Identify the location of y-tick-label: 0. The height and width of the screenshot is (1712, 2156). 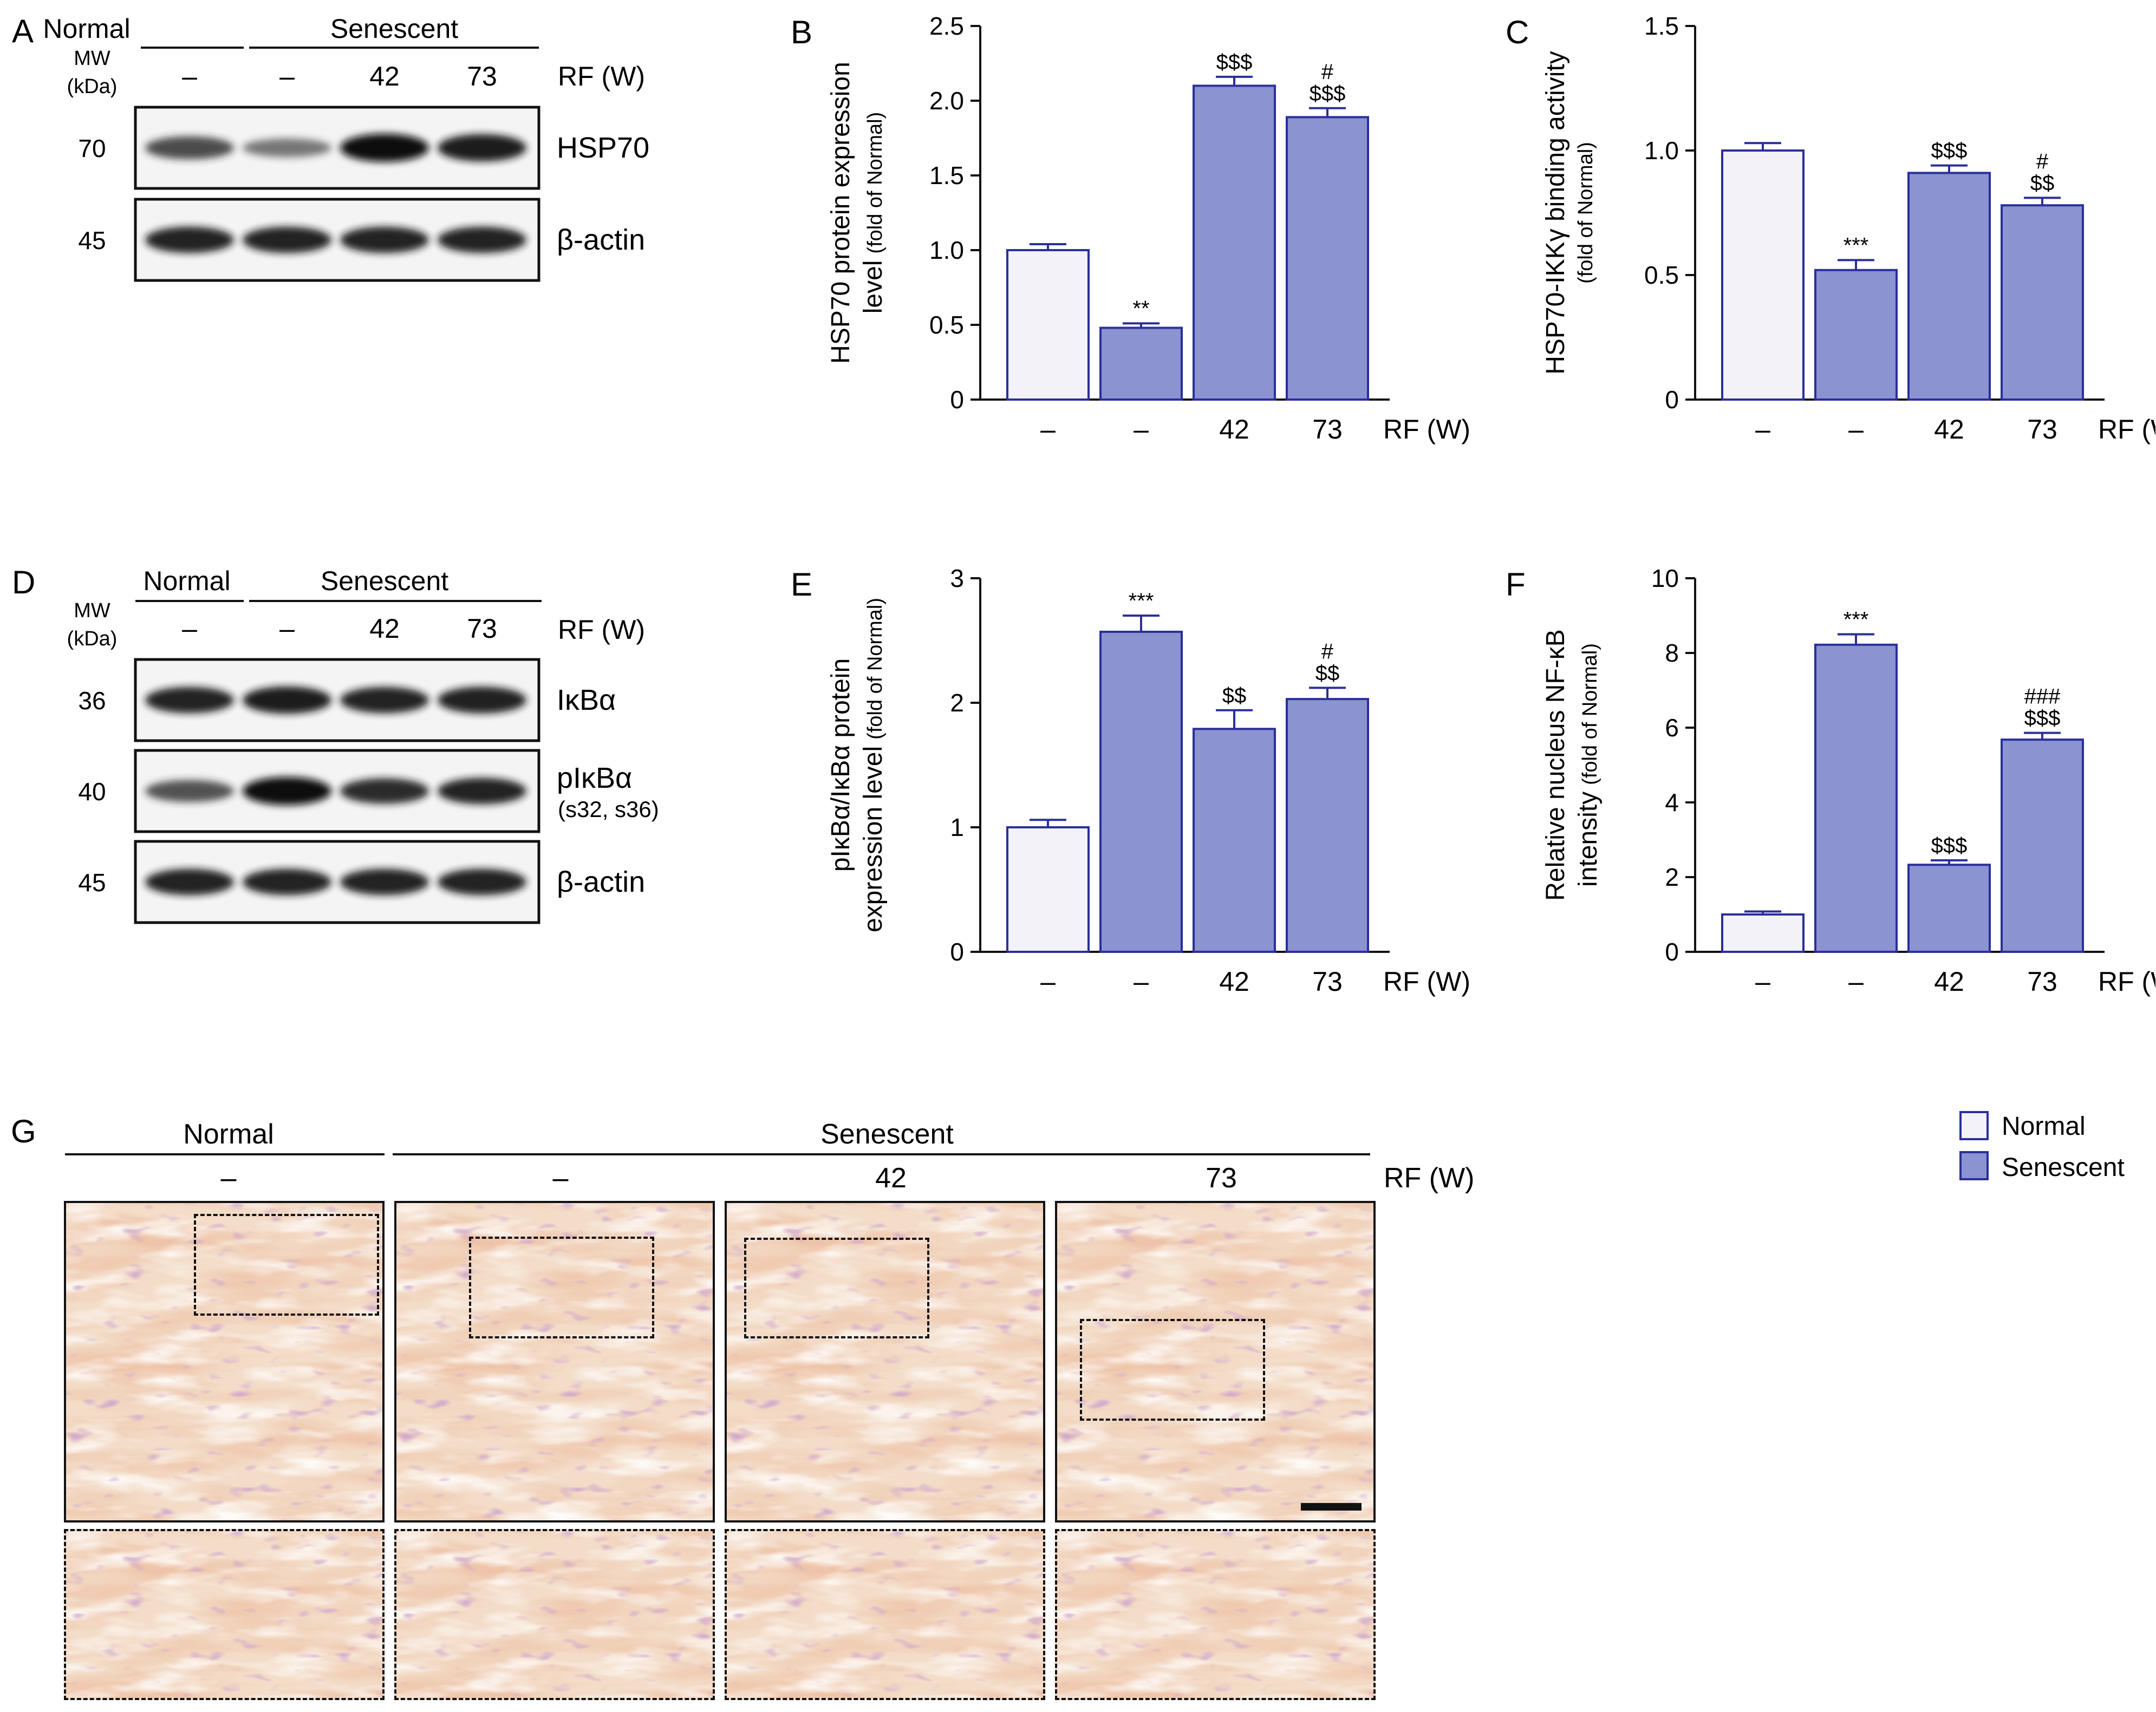
(1672, 399).